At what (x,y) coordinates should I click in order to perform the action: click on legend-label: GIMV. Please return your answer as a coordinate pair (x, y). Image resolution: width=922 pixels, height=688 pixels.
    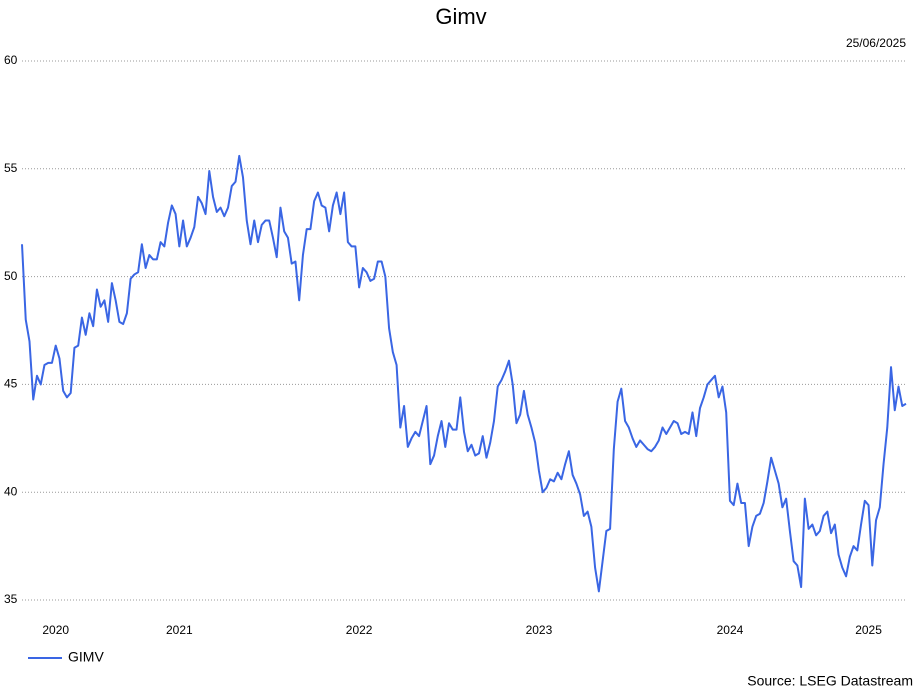
    Looking at the image, I should click on (86, 657).